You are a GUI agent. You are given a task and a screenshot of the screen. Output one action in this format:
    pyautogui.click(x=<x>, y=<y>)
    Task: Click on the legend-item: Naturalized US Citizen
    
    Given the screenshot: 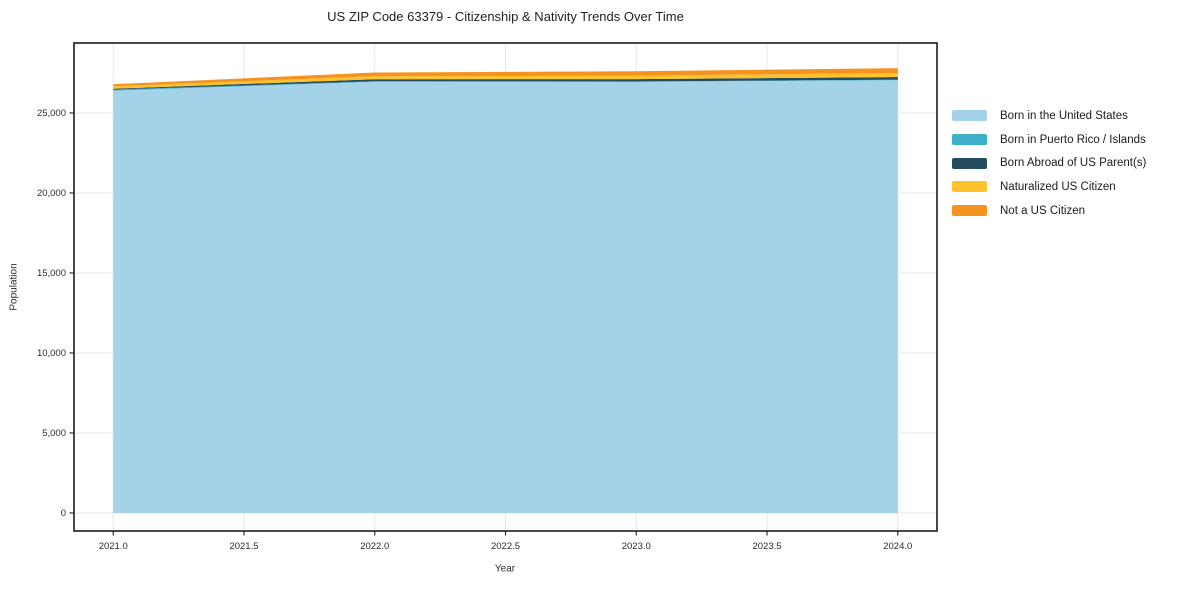 What is the action you would take?
    pyautogui.click(x=1049, y=187)
    